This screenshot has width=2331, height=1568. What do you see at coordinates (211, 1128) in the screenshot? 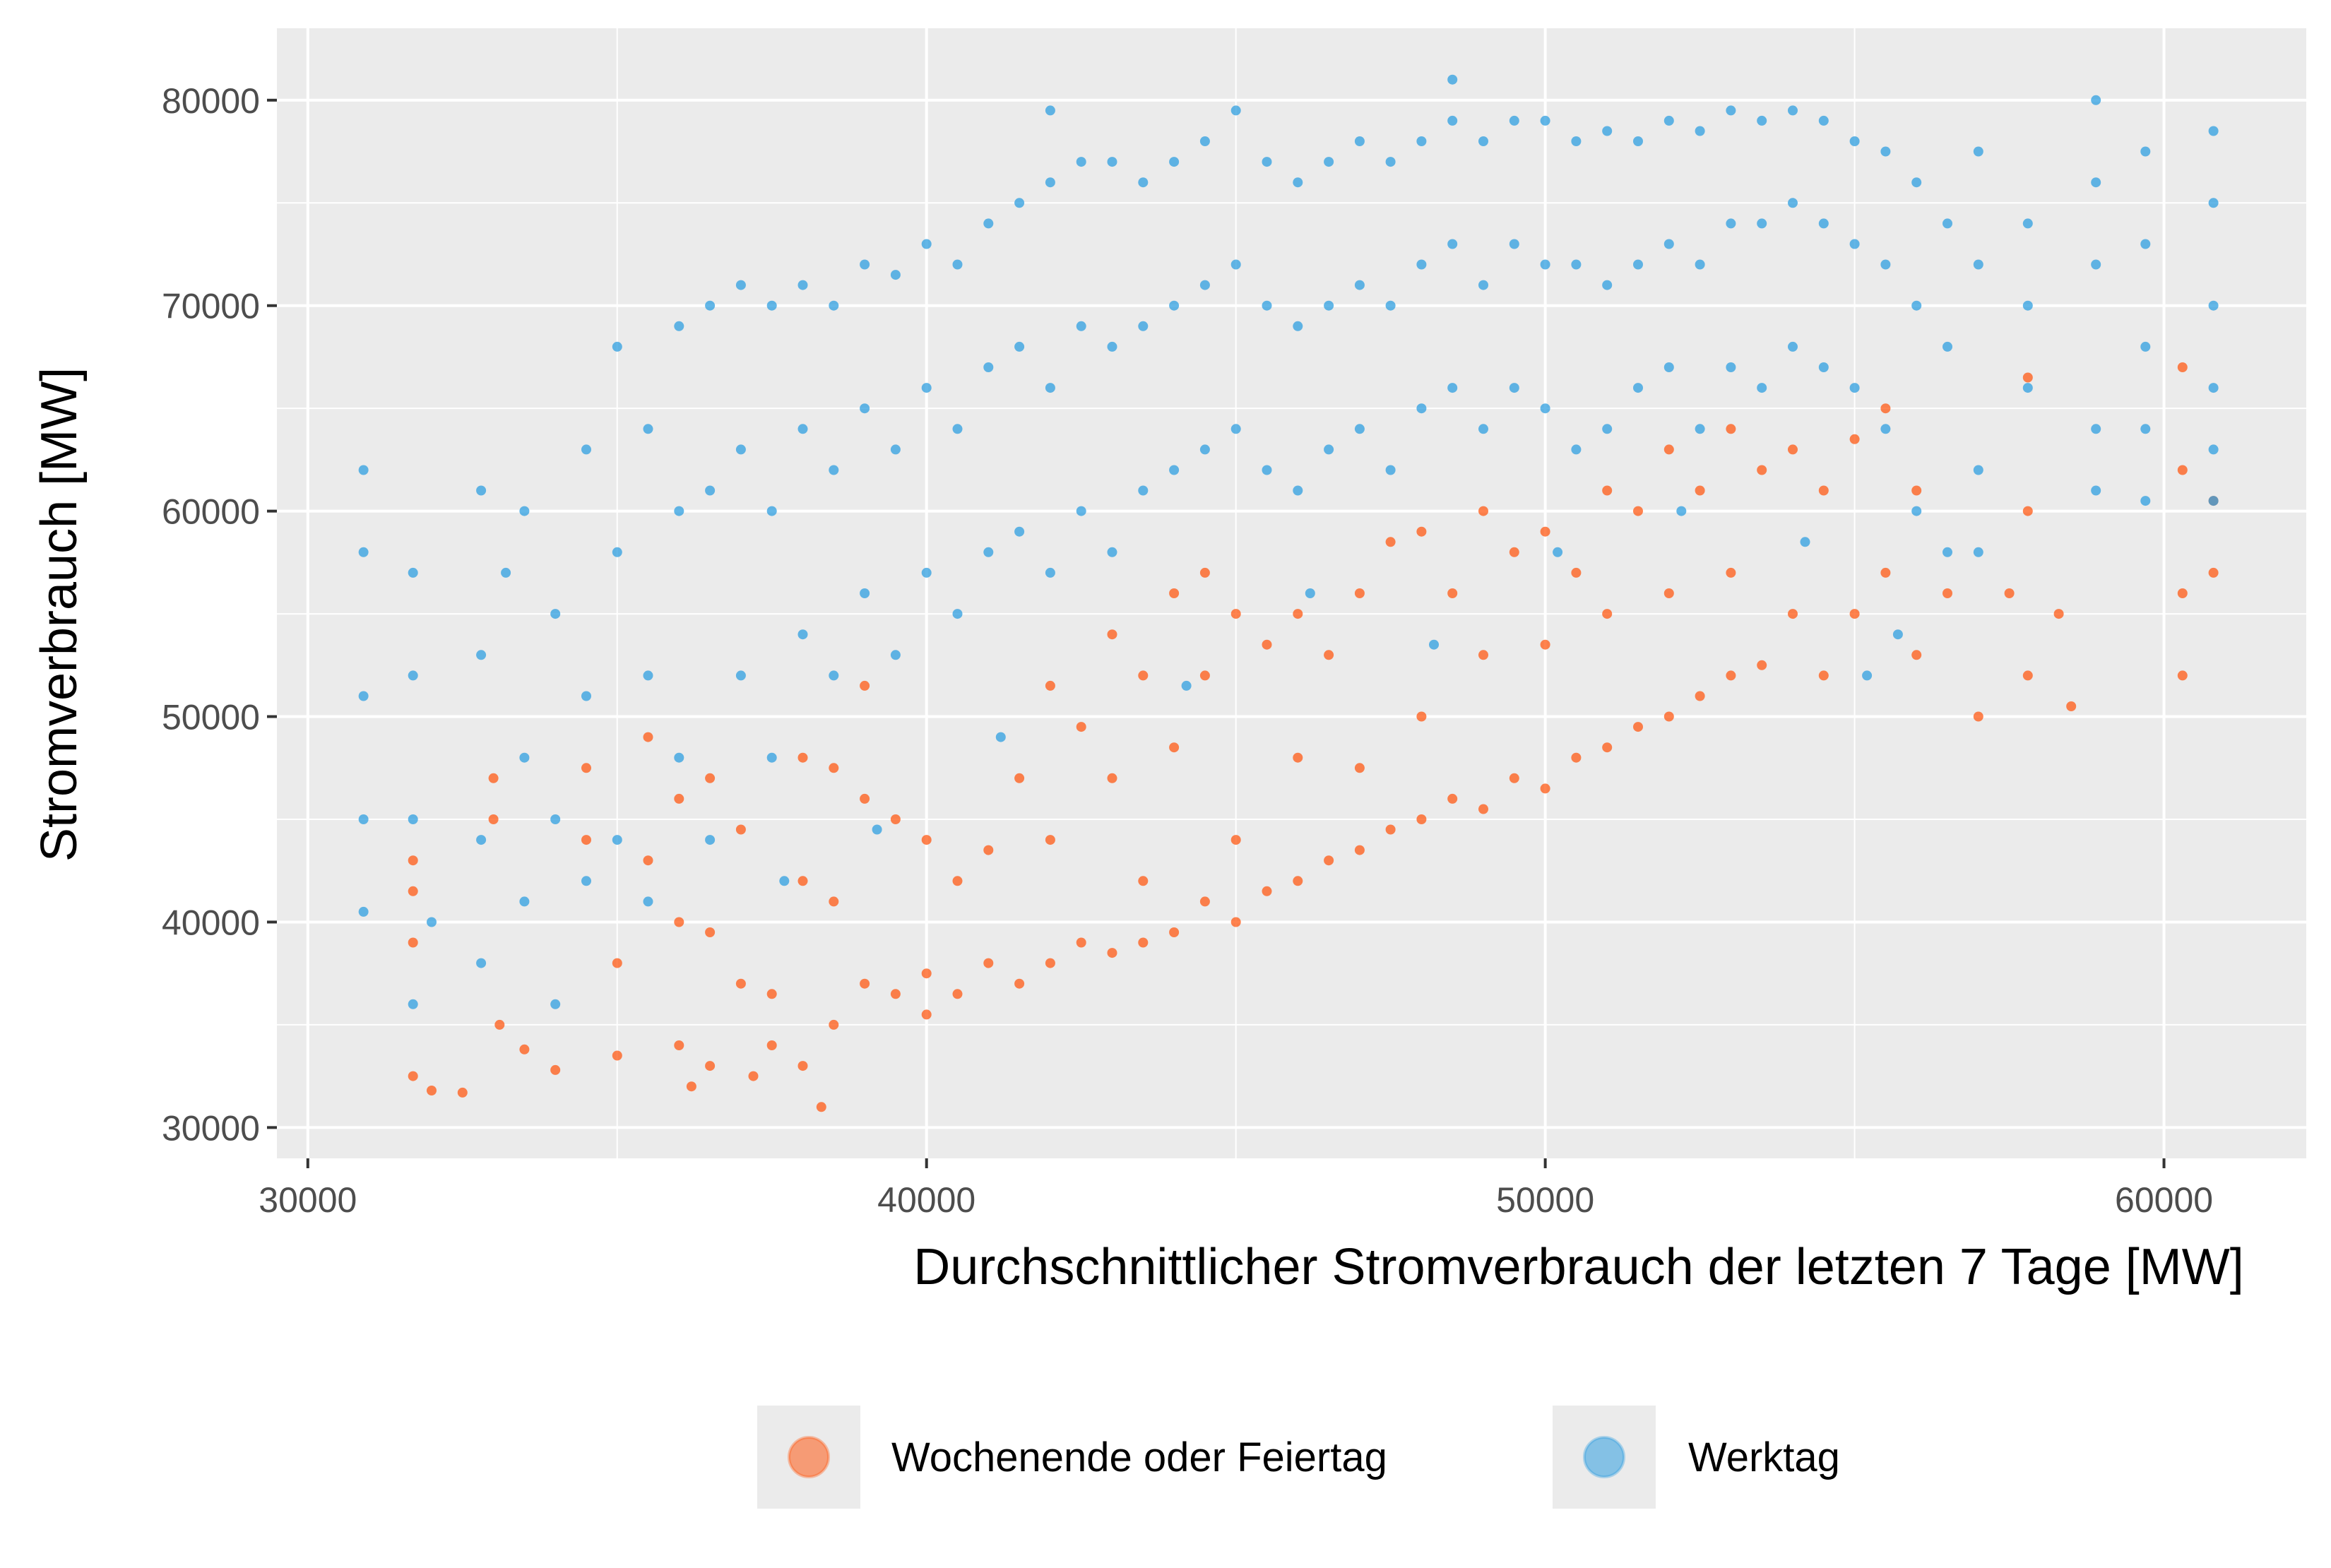
I see `y-tick-label: 30000` at bounding box center [211, 1128].